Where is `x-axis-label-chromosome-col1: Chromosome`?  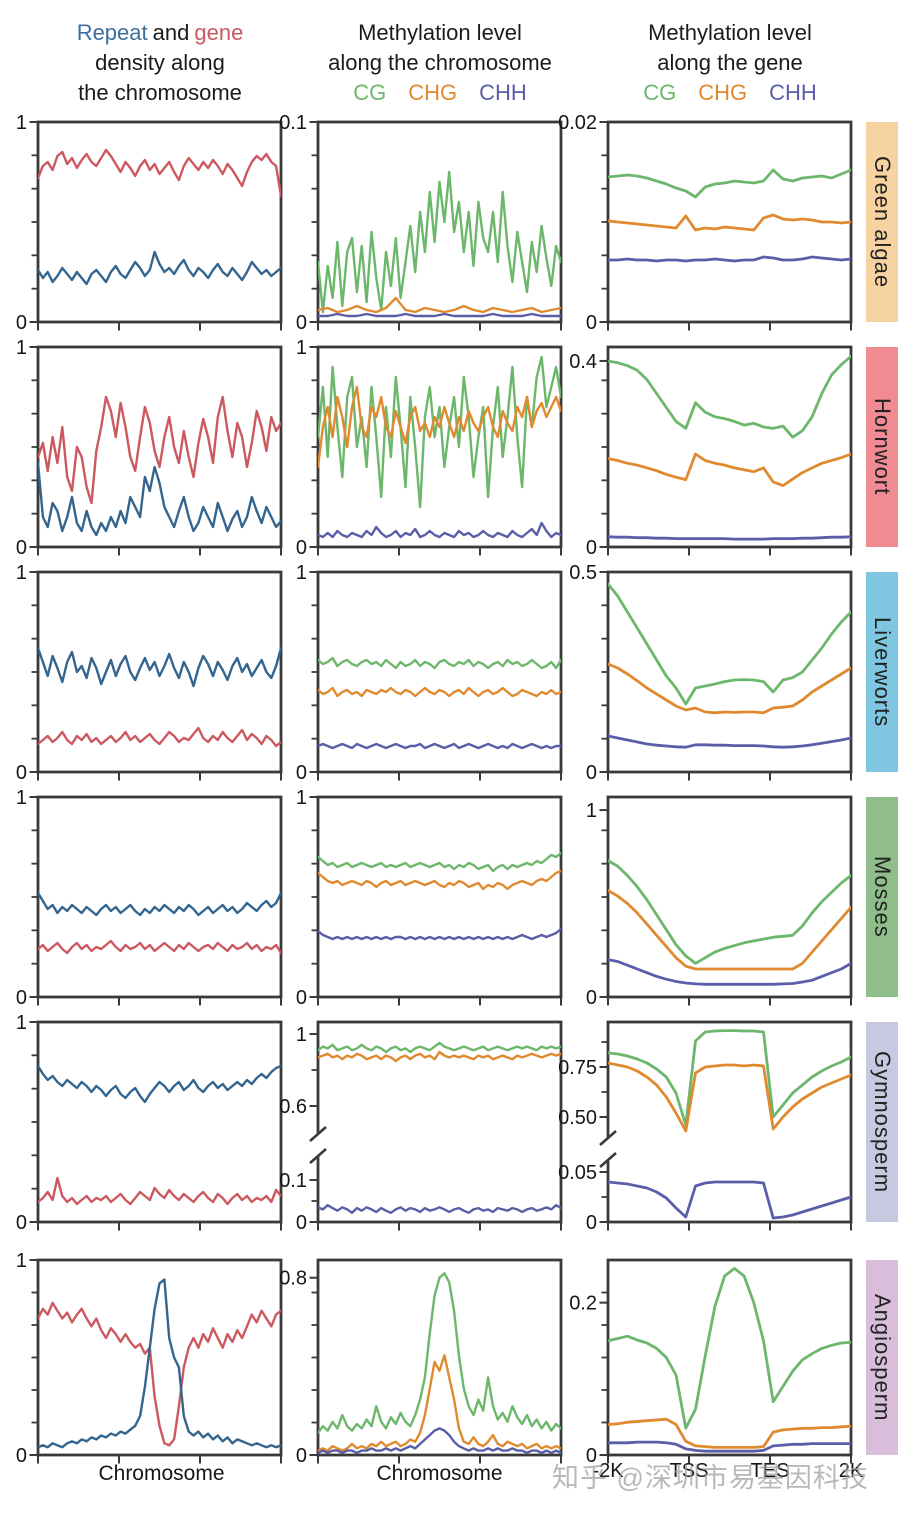
x-axis-label-chromosome-col1: Chromosome is located at coordinates (161, 1473).